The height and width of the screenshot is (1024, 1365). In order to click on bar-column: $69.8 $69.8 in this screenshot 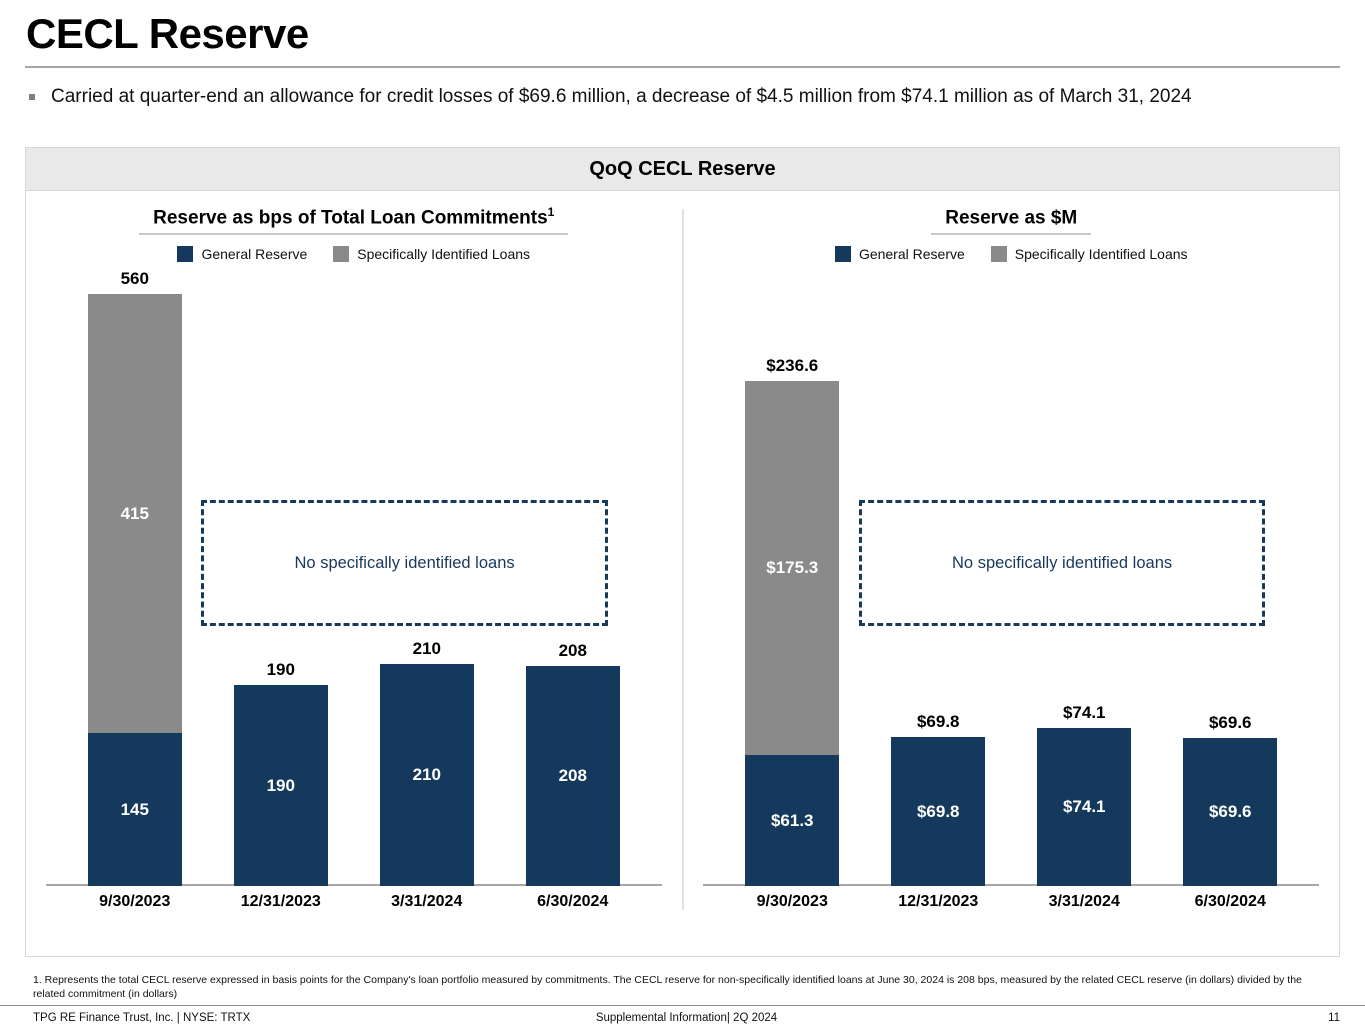, I will do `click(938, 799)`.